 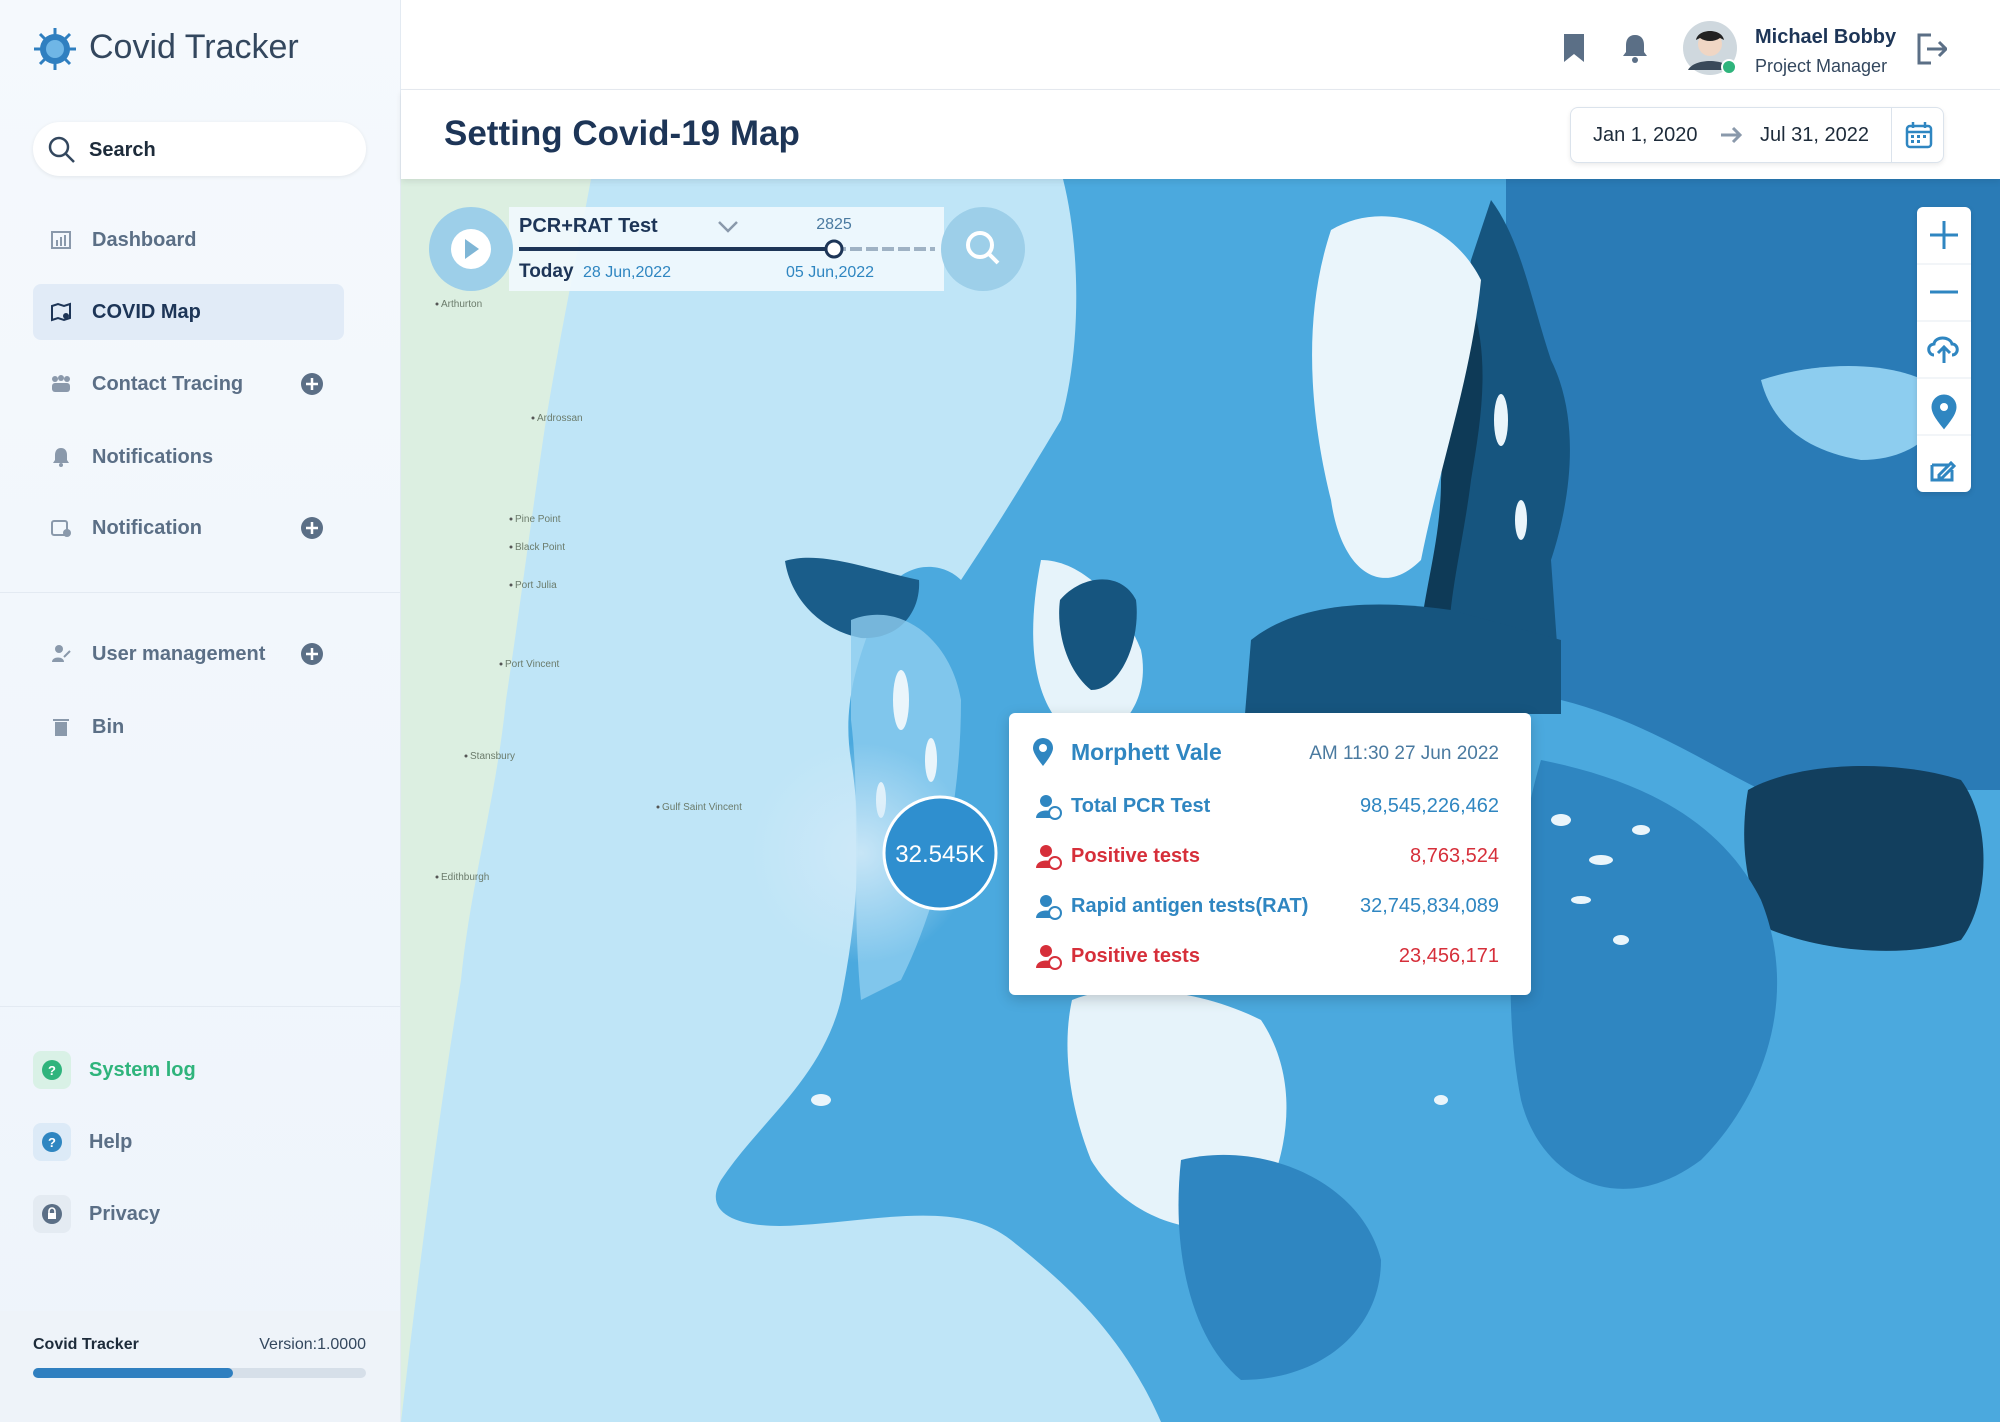 I want to click on bell-icon, so click(x=1635, y=48).